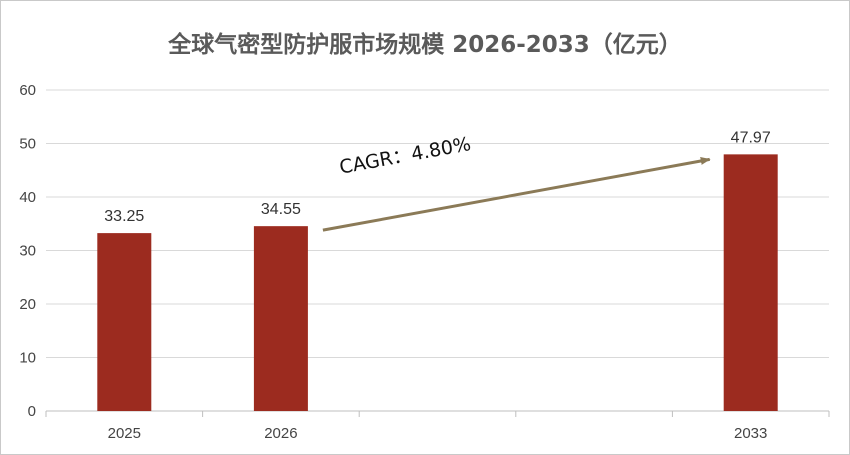  I want to click on y-tick-label: 40, so click(27, 197).